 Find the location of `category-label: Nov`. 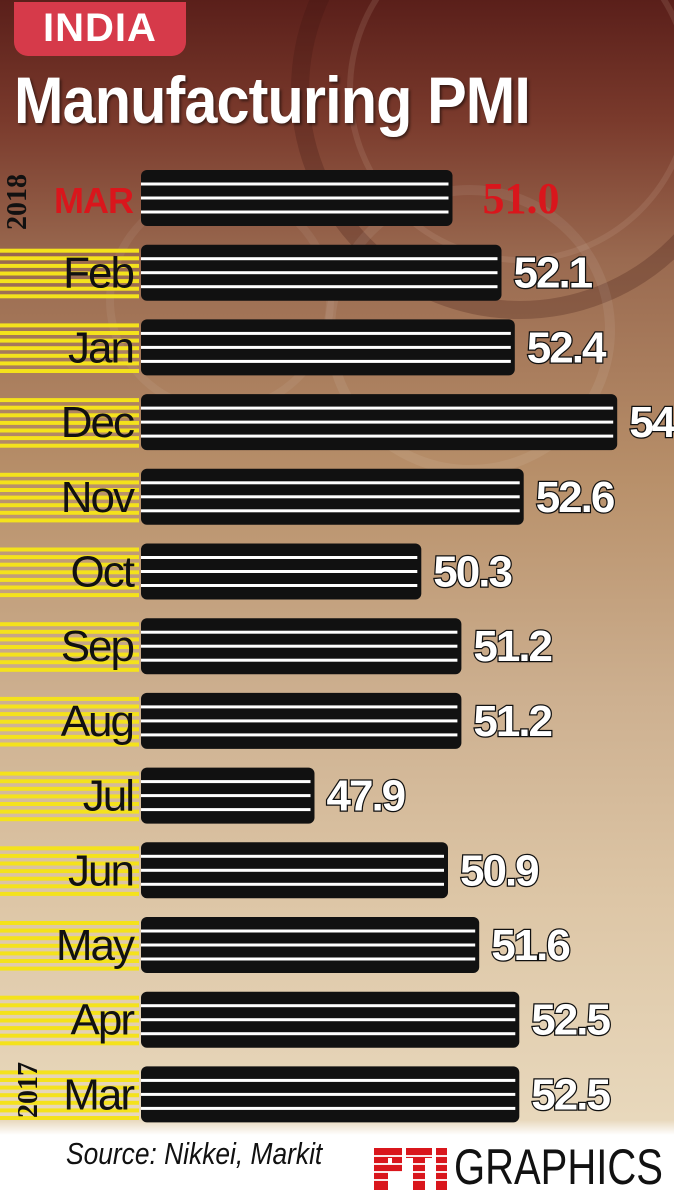

category-label: Nov is located at coordinates (98, 497).